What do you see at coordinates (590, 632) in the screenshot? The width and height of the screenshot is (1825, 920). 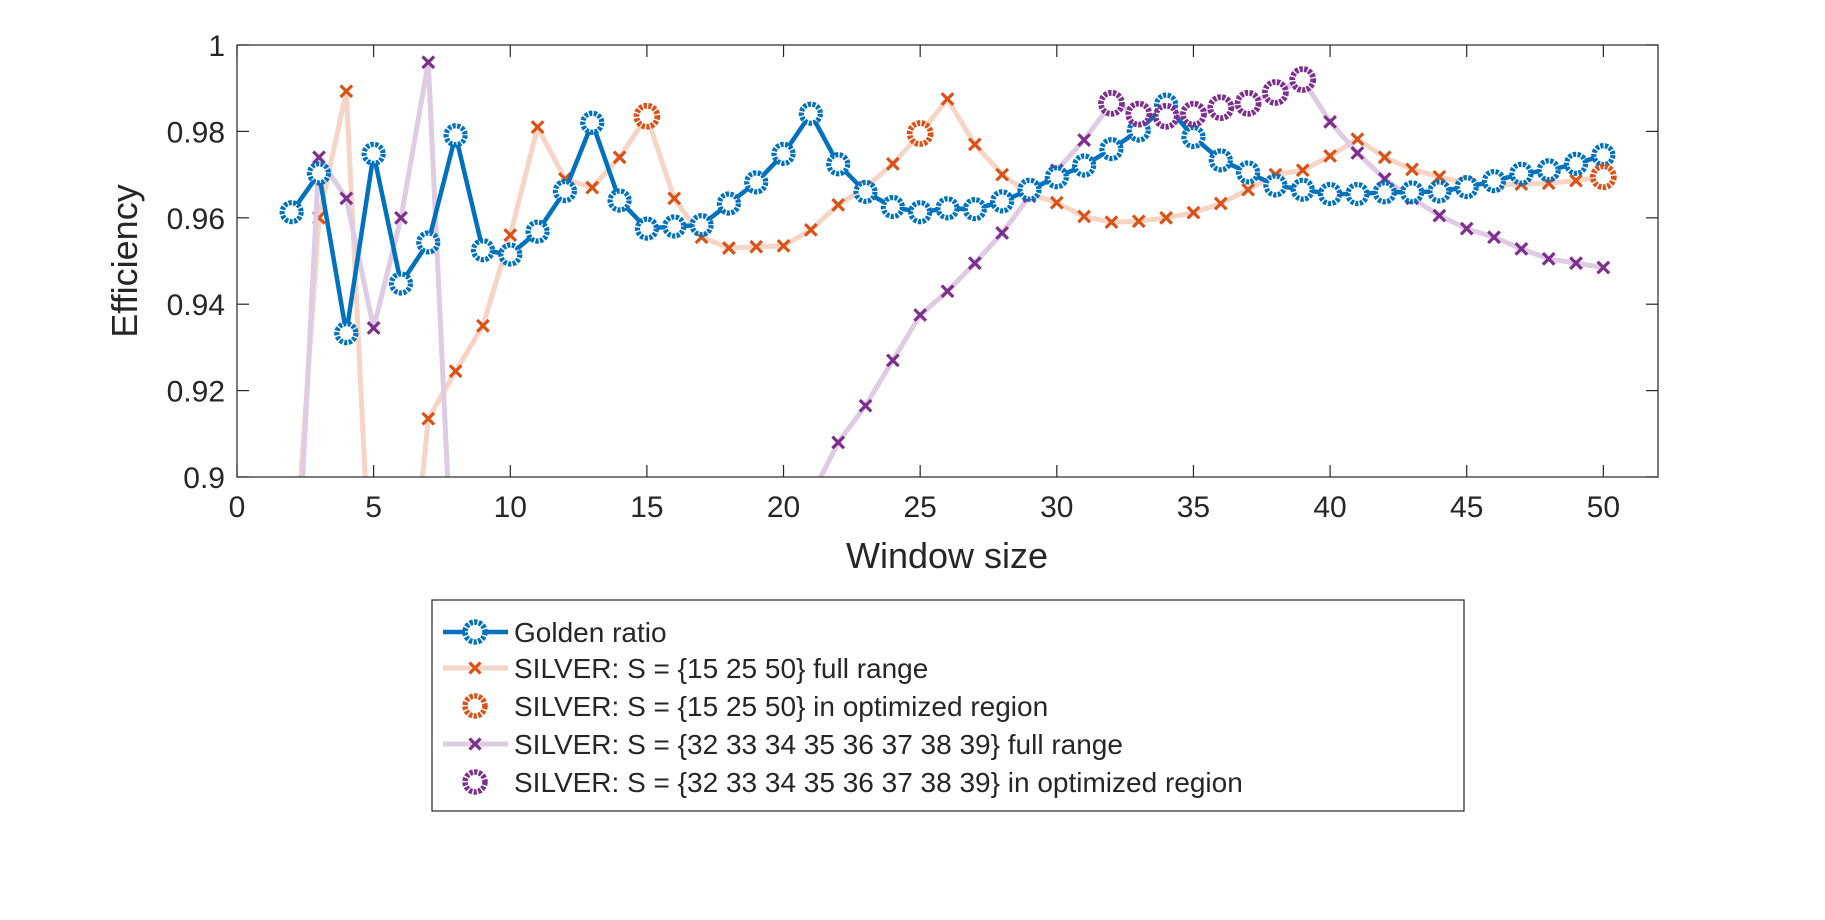 I see `legend-label: Golden ratio` at bounding box center [590, 632].